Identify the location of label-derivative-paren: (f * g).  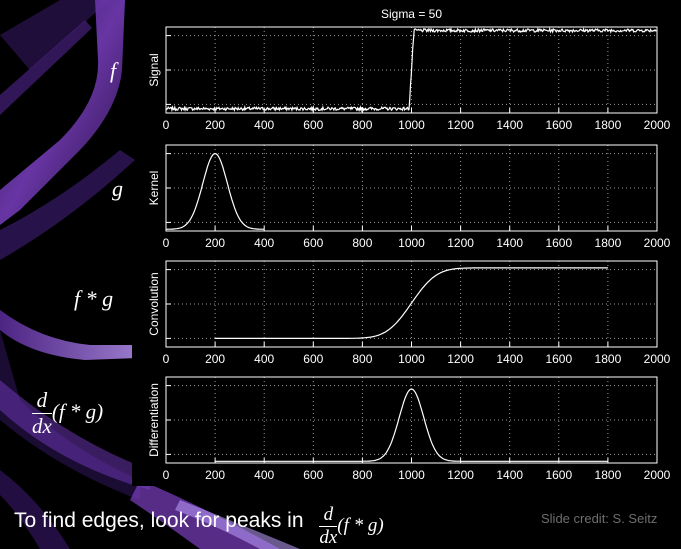
(77, 411).